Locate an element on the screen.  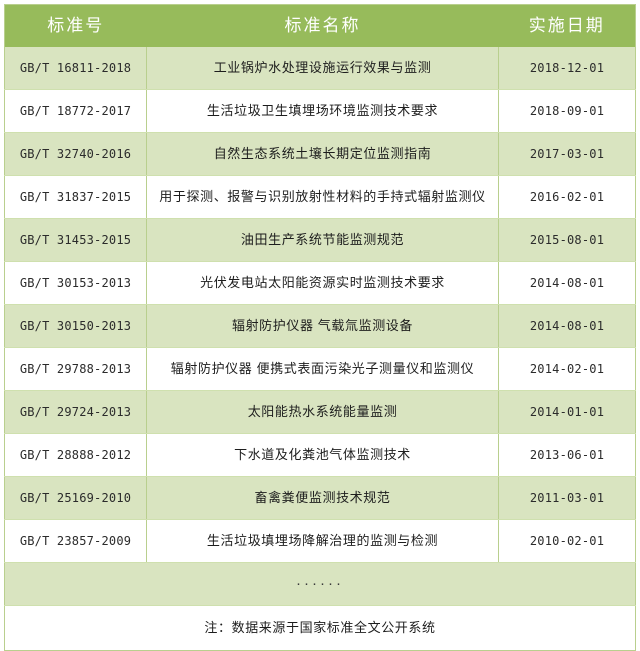
cell-standard-name: 生活垃圾卫生填埋场环境监测技术要求 is located at coordinates (322, 111).